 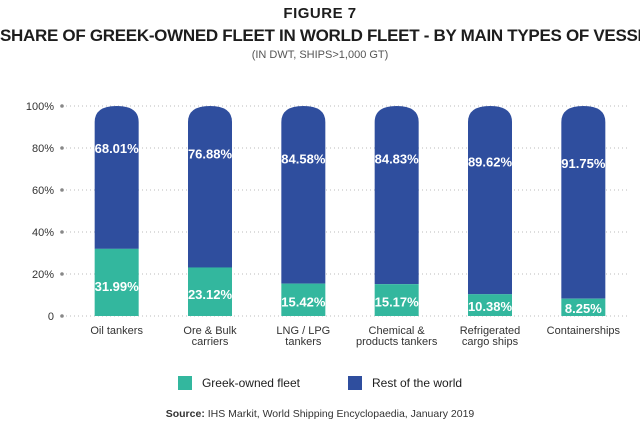 What do you see at coordinates (303, 158) in the screenshot?
I see `data-label-rest: 84.58%` at bounding box center [303, 158].